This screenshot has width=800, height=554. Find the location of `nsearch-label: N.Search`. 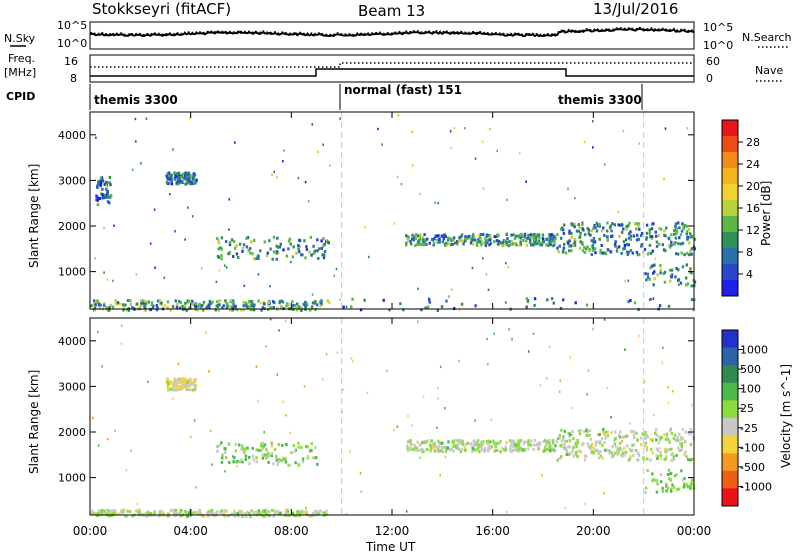

nsearch-label: N.Search is located at coordinates (767, 37).